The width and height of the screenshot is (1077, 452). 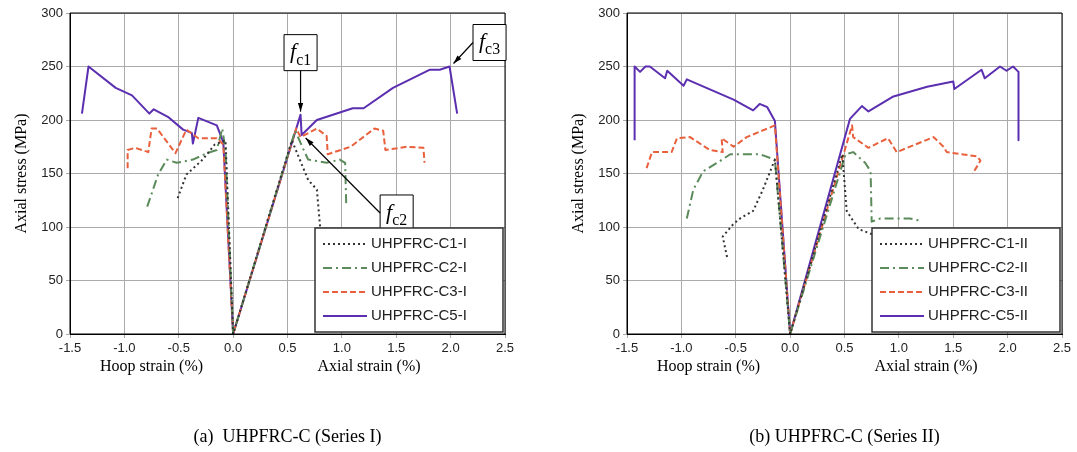 What do you see at coordinates (844, 436) in the screenshot?
I see `text: (b) UHPFRC-C (Series II)` at bounding box center [844, 436].